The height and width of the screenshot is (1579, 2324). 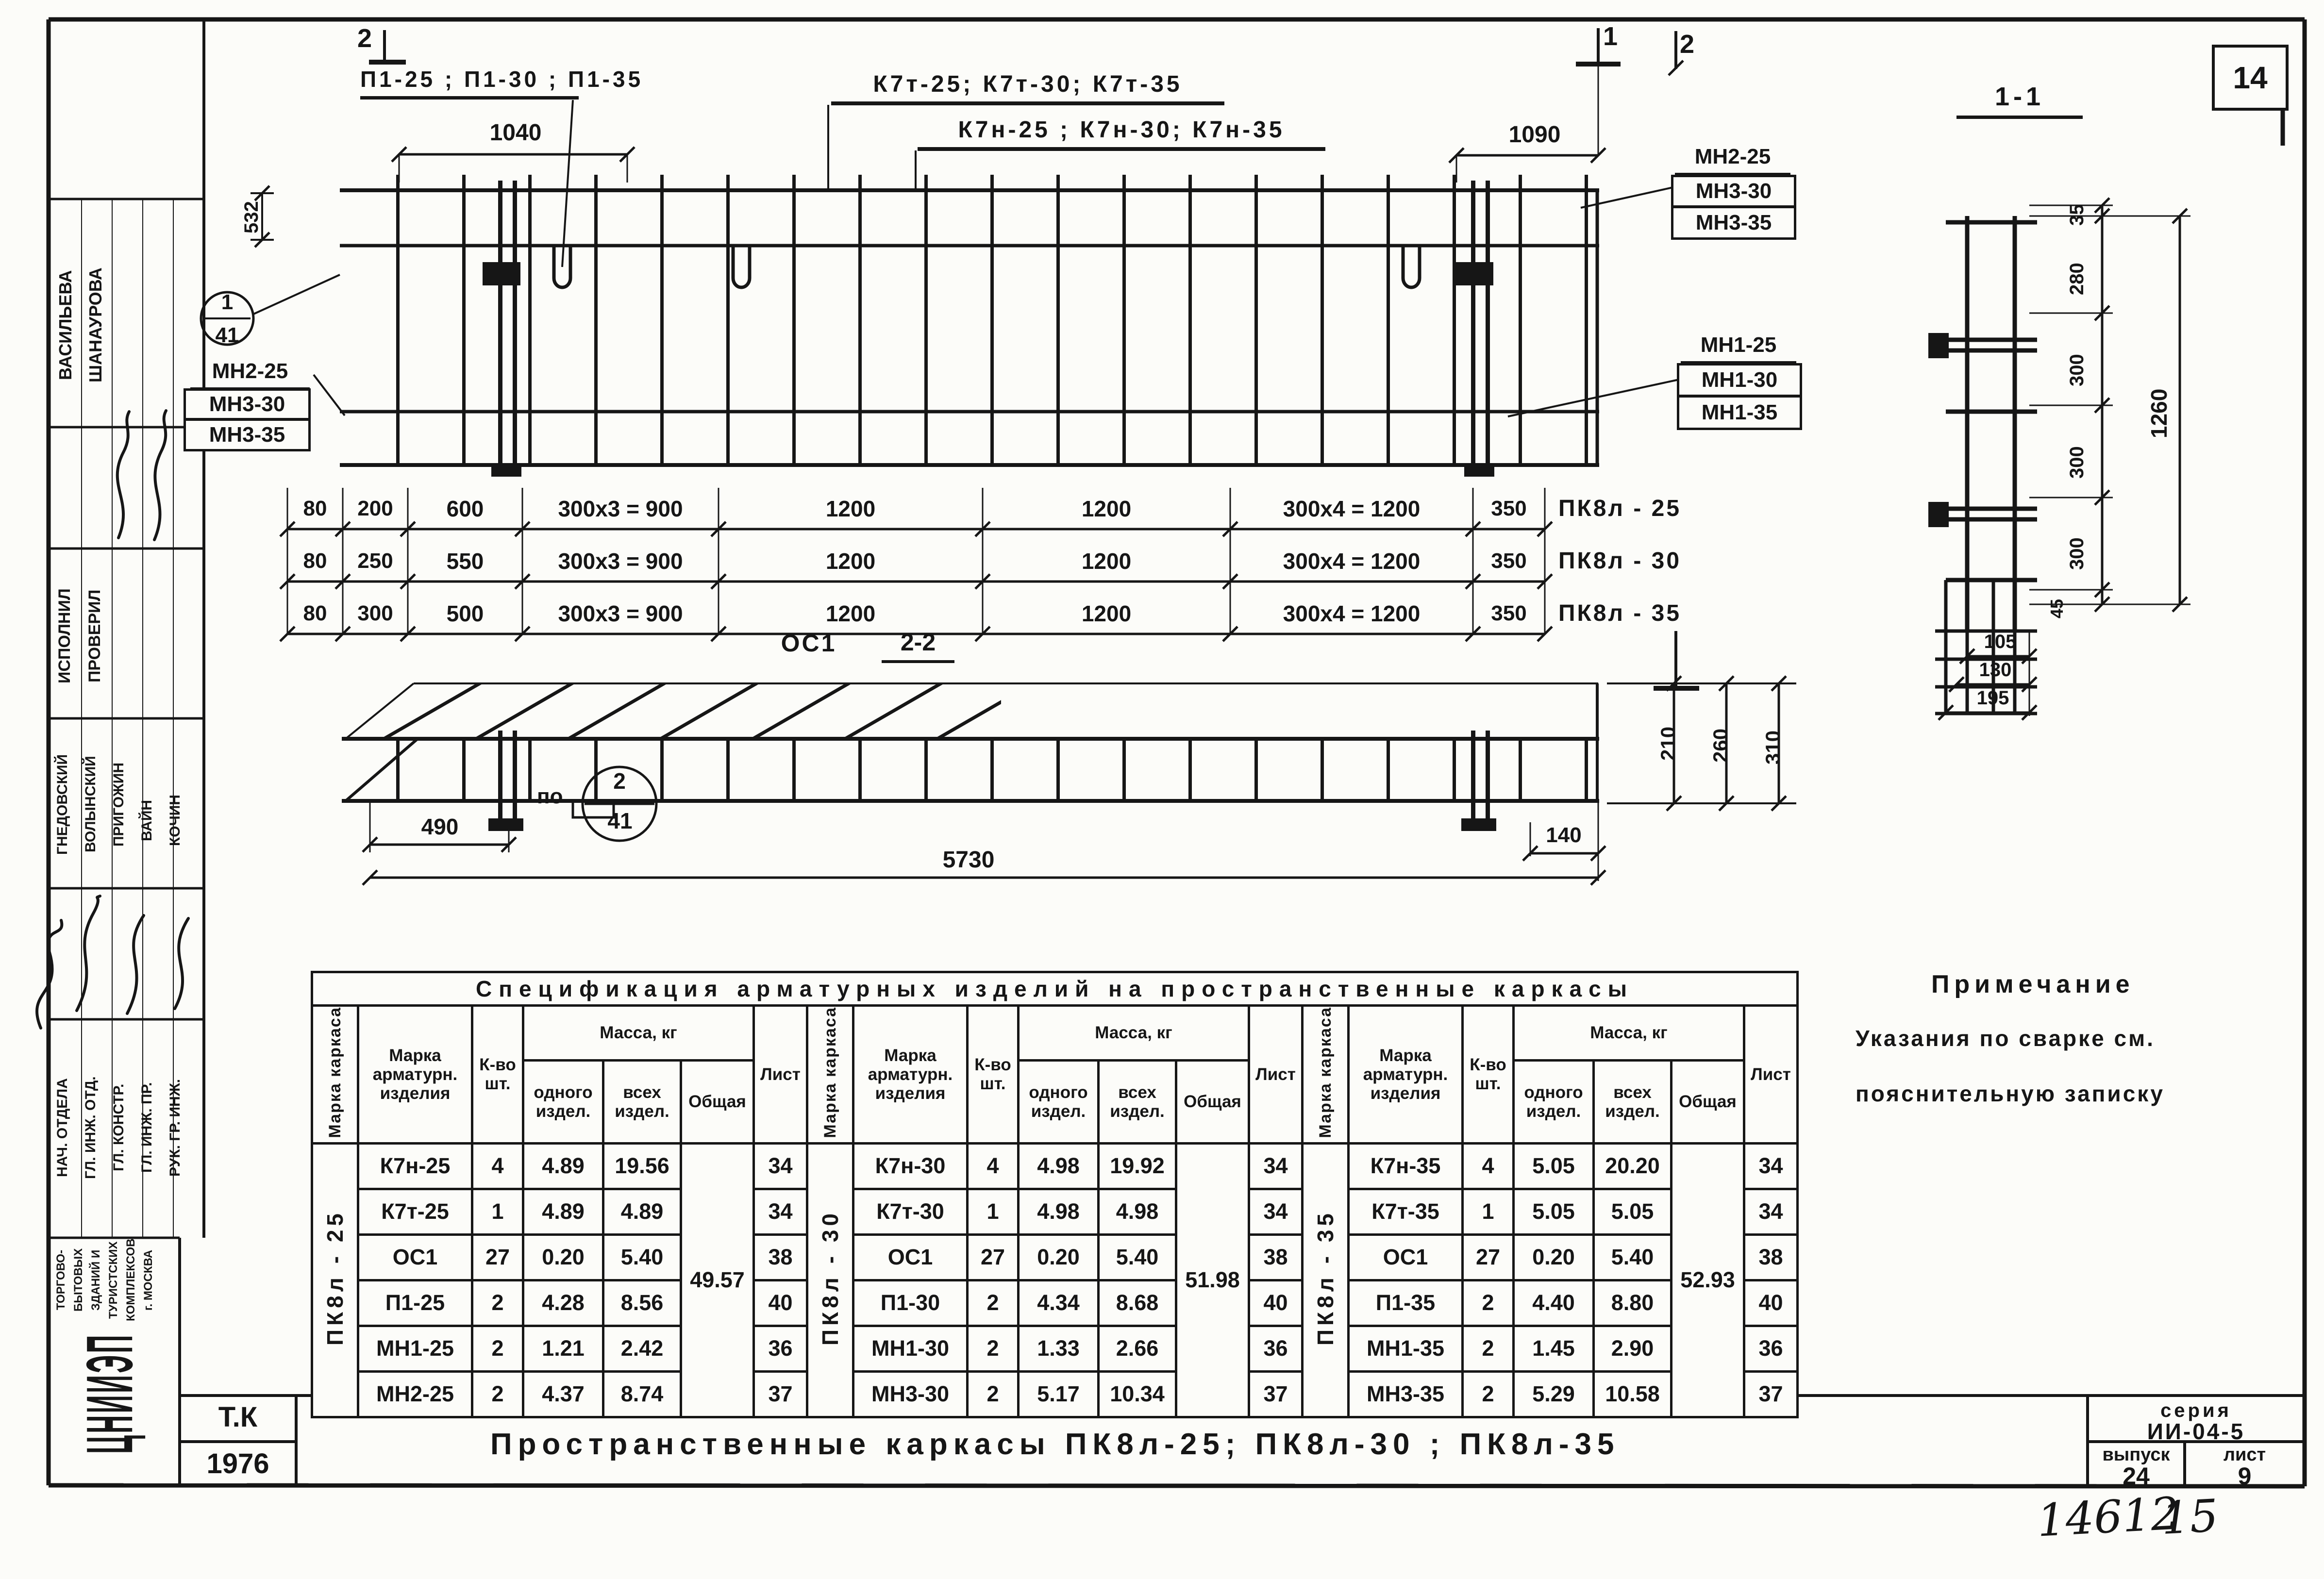 I want to click on spec-c: 1, so click(x=498, y=1211).